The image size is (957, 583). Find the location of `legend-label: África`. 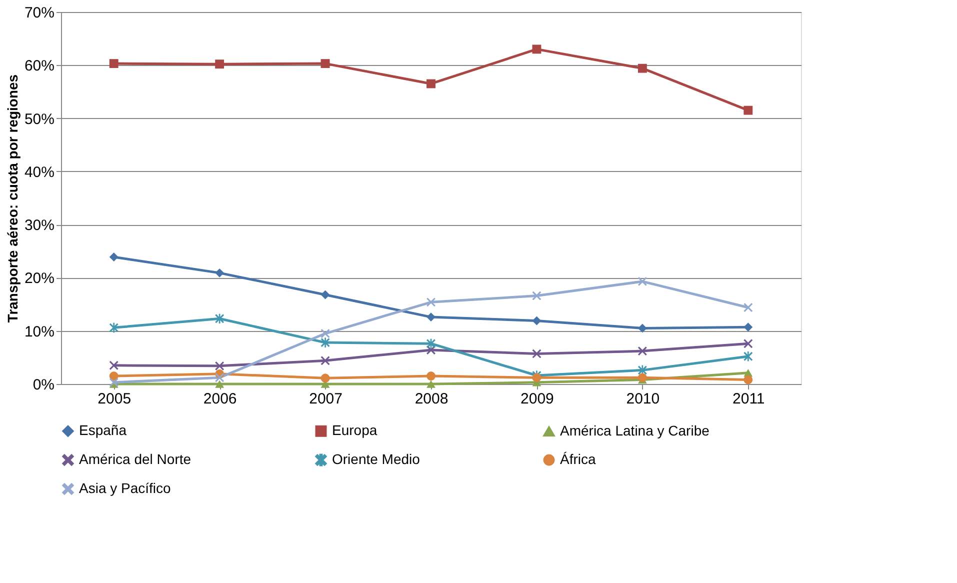

legend-label: África is located at coordinates (578, 459).